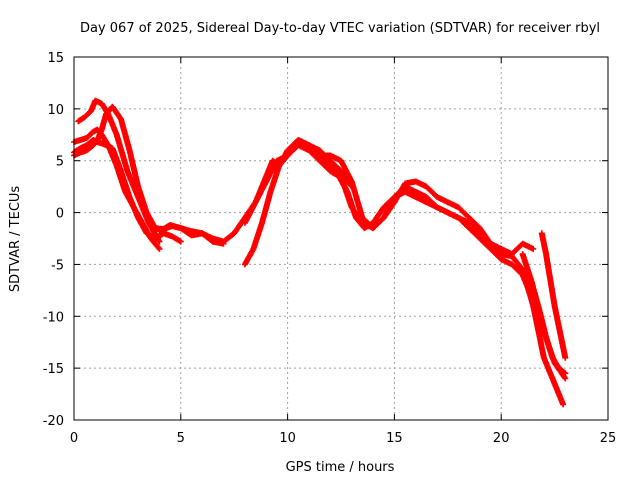 The width and height of the screenshot is (640, 480). Describe the element at coordinates (60, 214) in the screenshot. I see `y-tick-label: 0` at that location.